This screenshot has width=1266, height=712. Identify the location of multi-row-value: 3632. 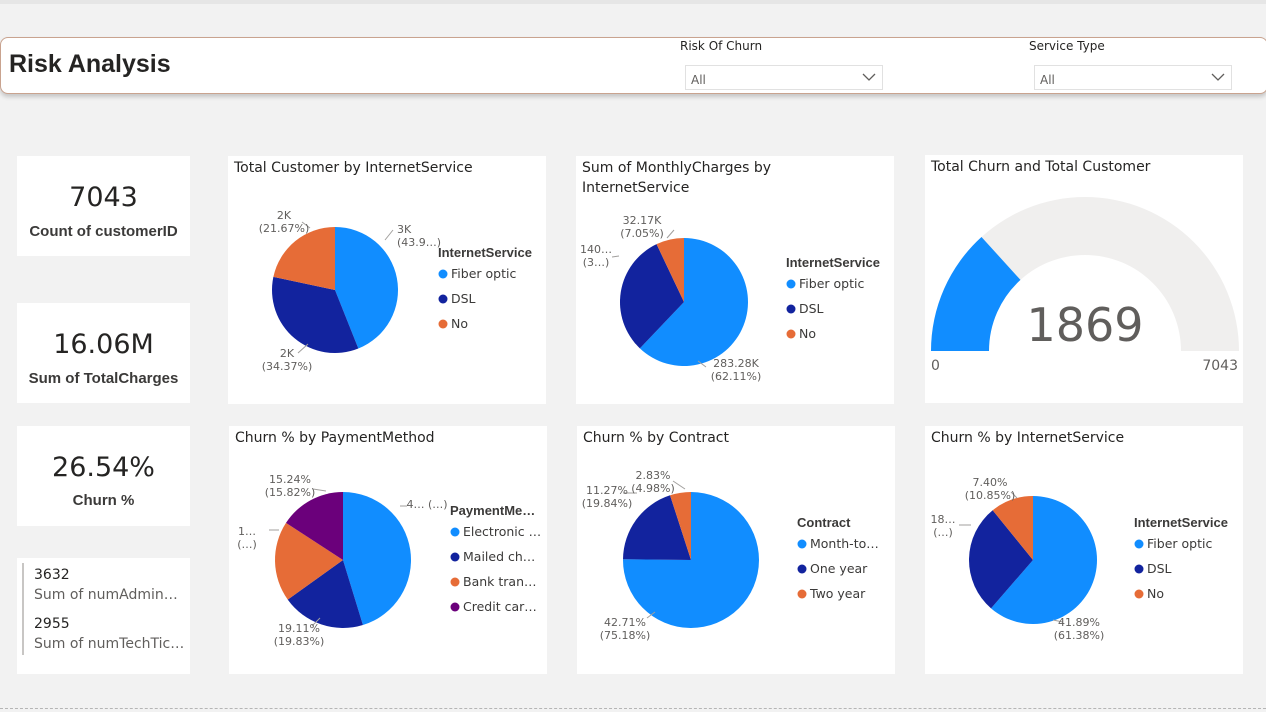
(52, 575).